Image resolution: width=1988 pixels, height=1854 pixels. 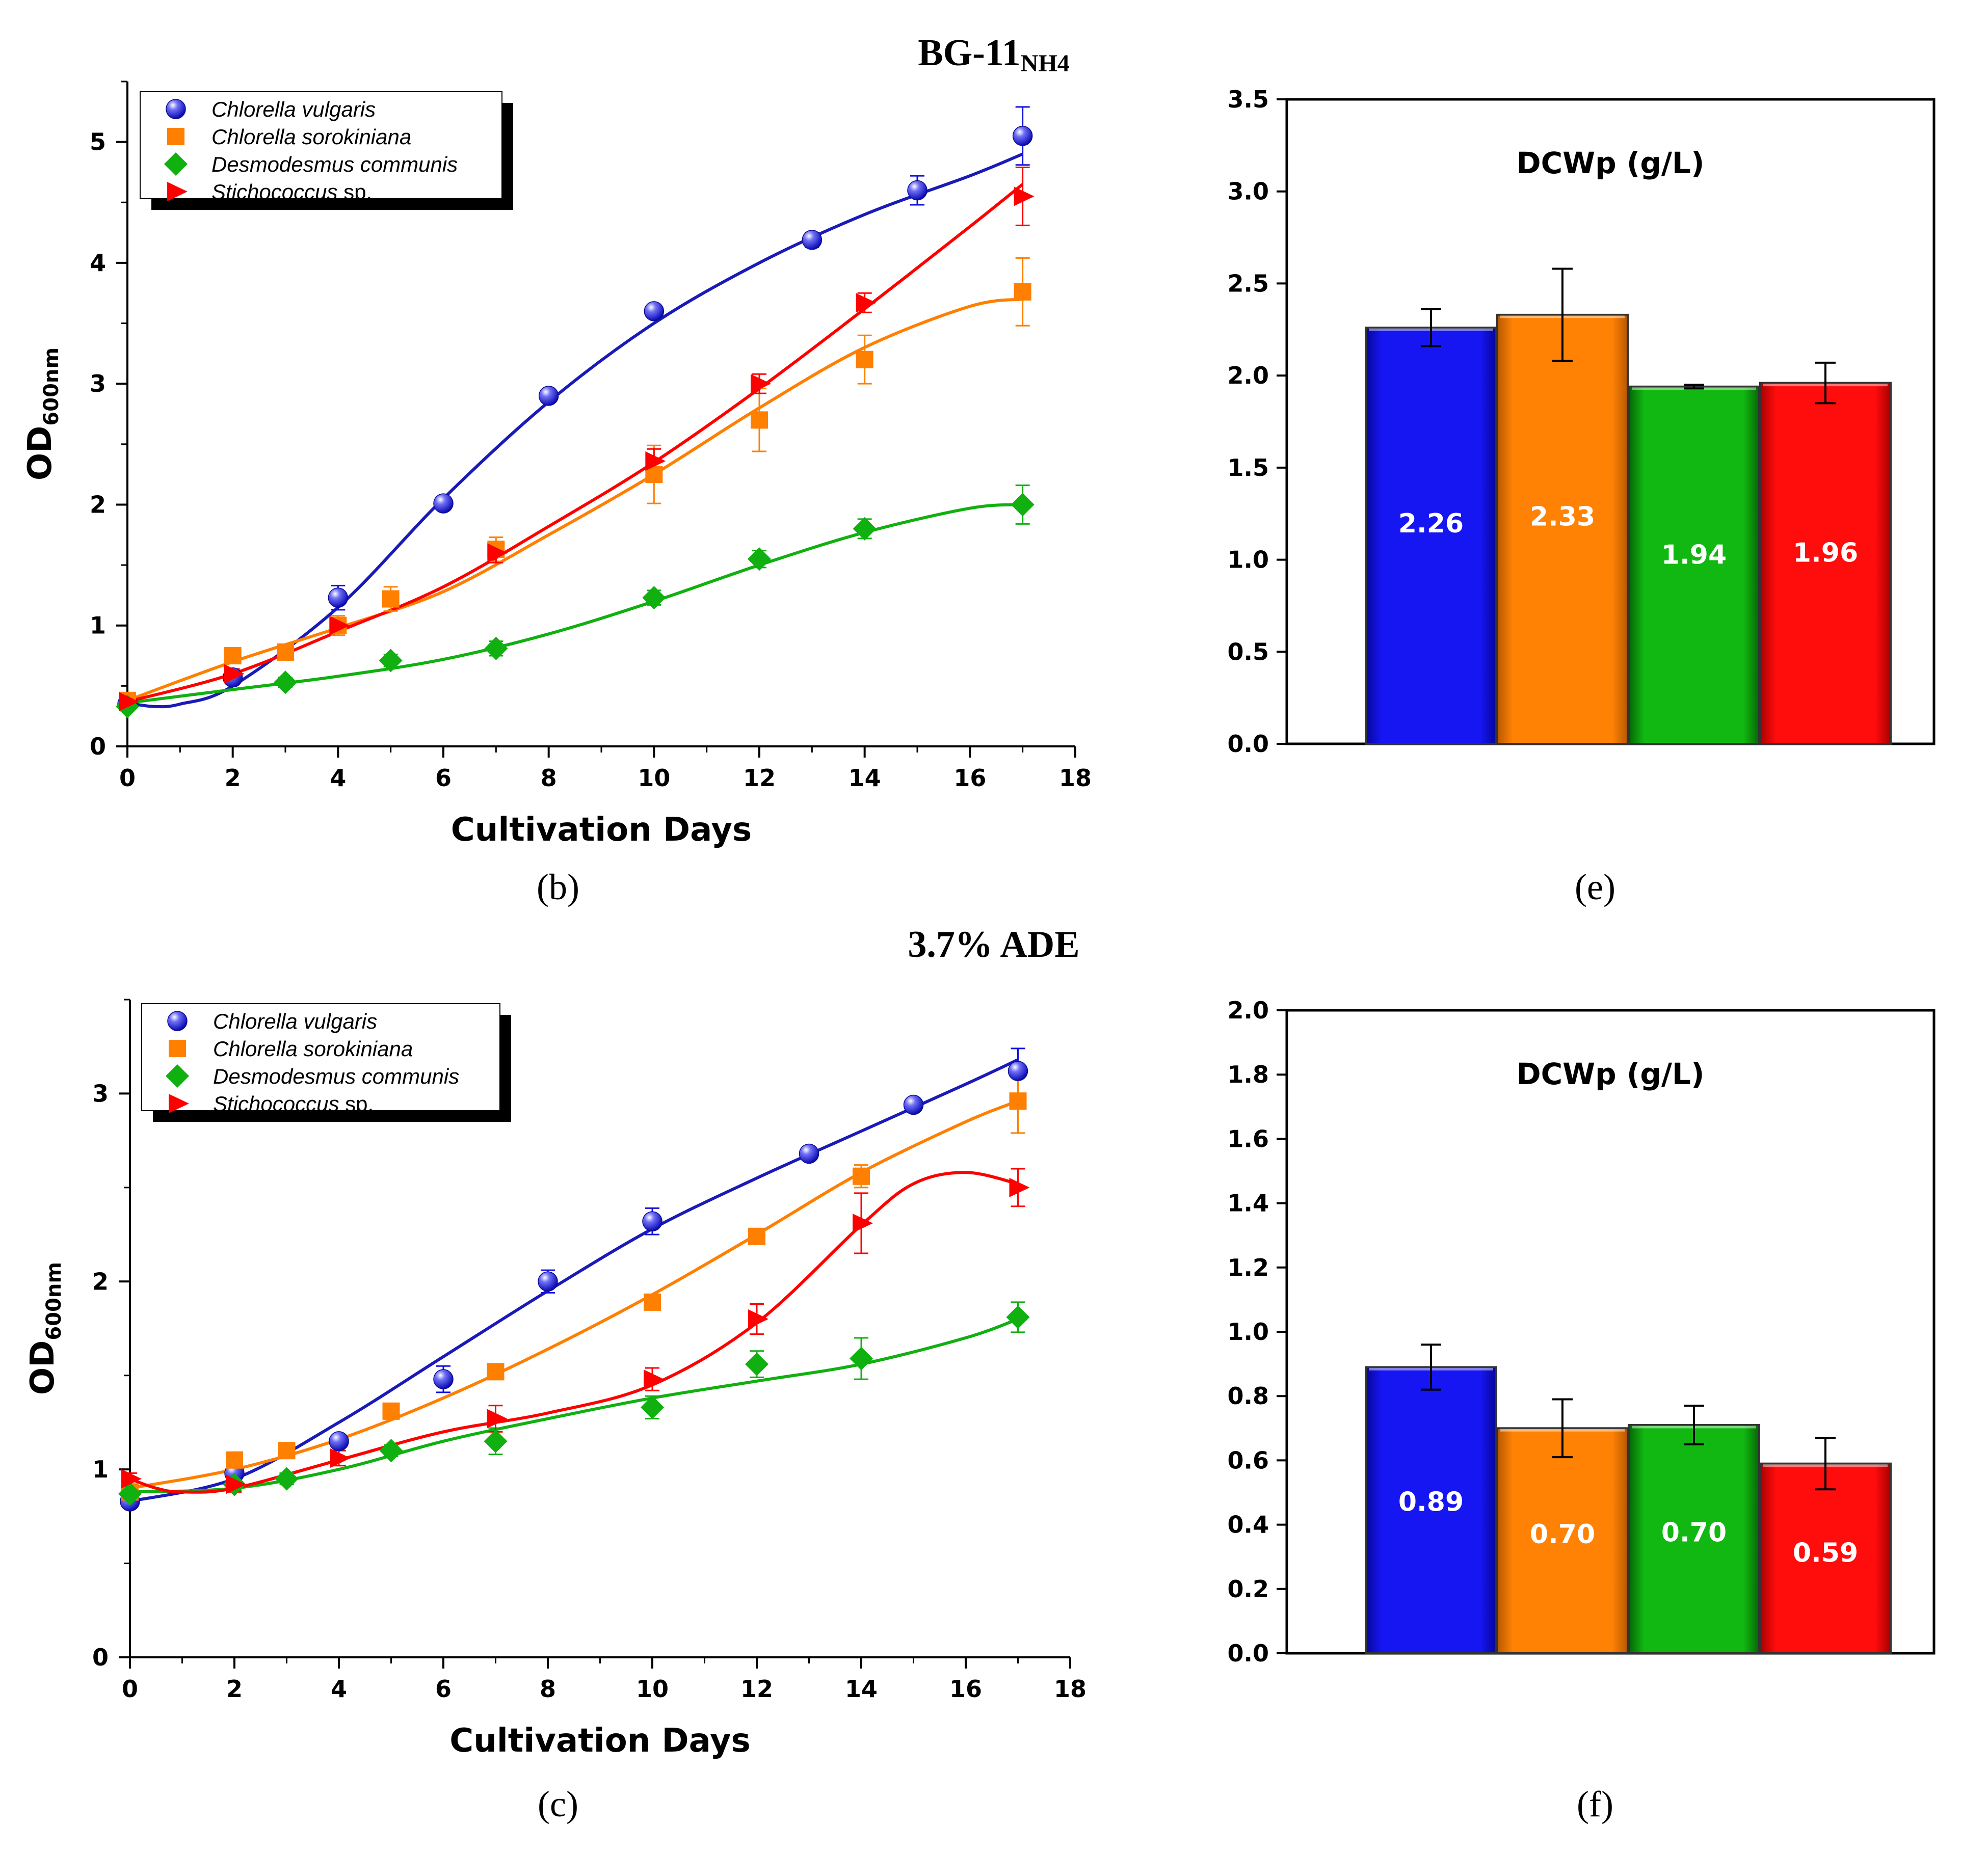 What do you see at coordinates (1248, 1589) in the screenshot?
I see `y-tick-label: 0.2` at bounding box center [1248, 1589].